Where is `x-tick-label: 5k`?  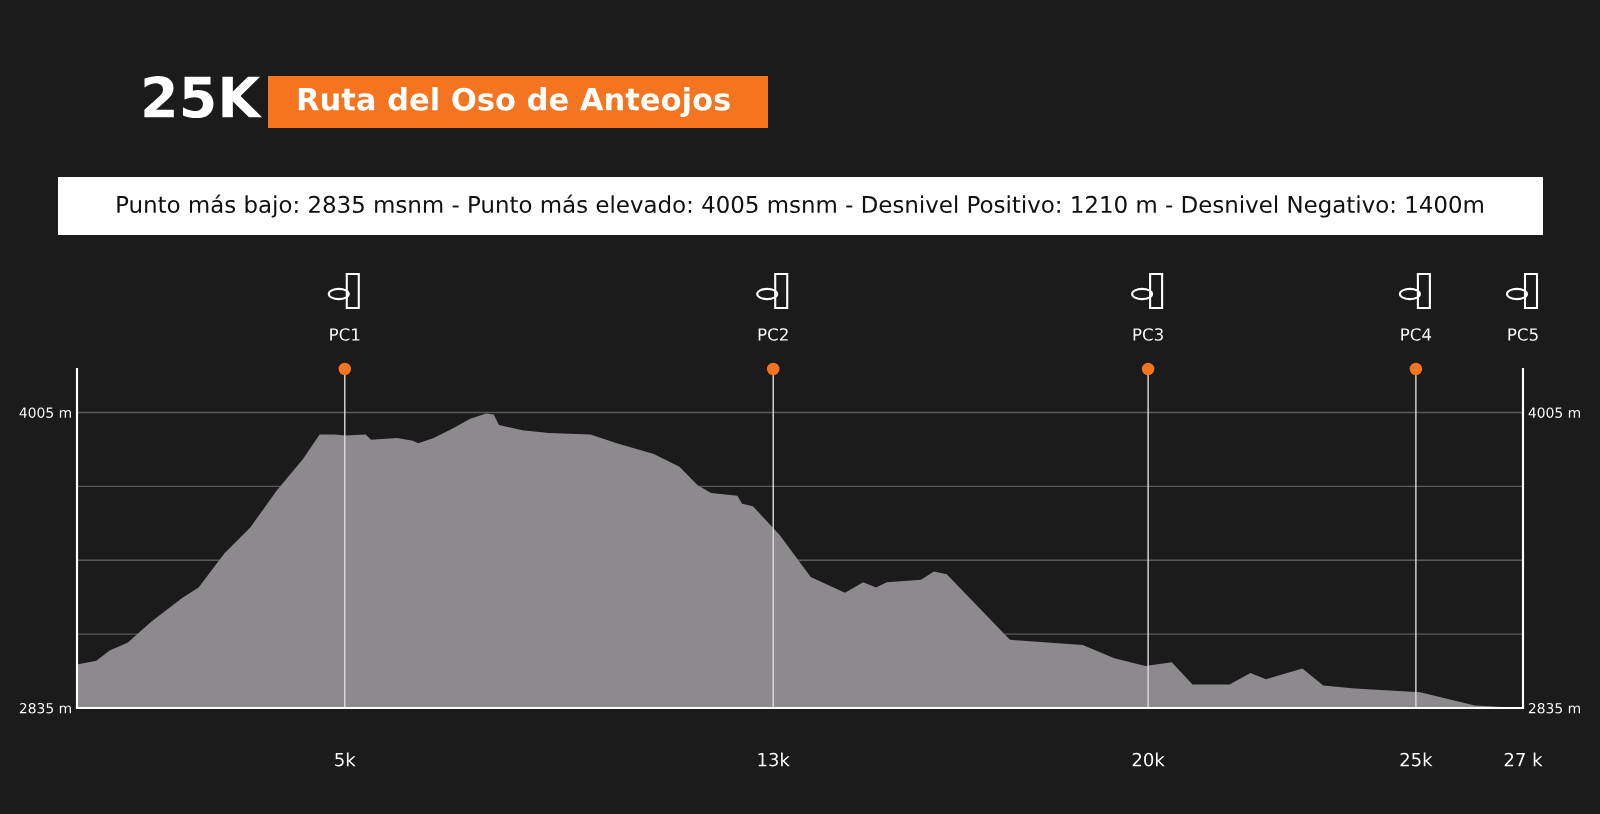
x-tick-label: 5k is located at coordinates (345, 759).